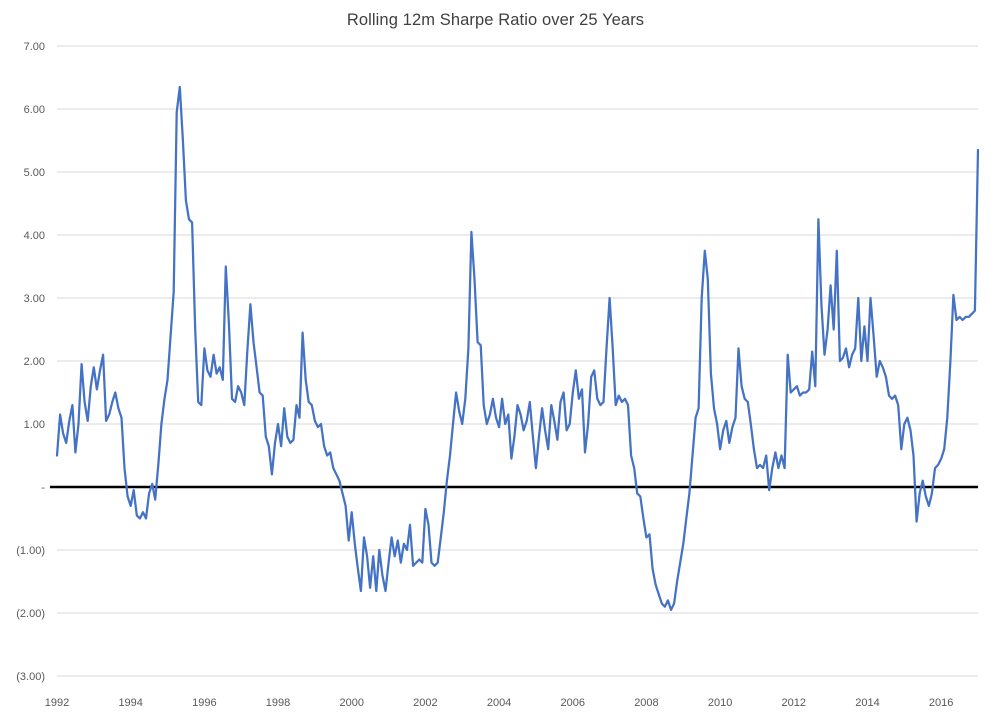 Image resolution: width=991 pixels, height=720 pixels. What do you see at coordinates (495, 20) in the screenshot?
I see `chart-title: Rolling 12m Sharpe Ratio over 25 Years` at bounding box center [495, 20].